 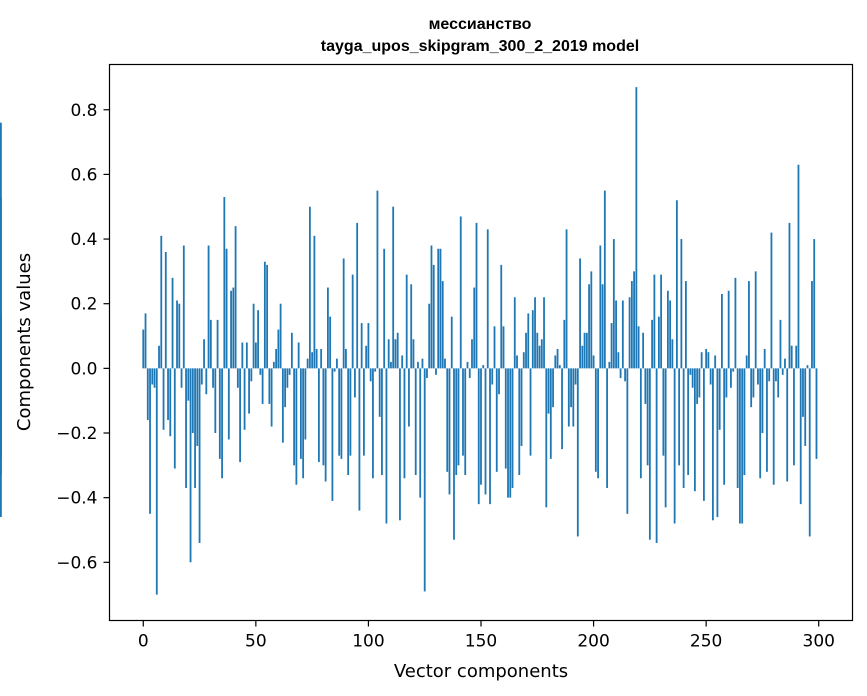 What do you see at coordinates (143, 642) in the screenshot?
I see `x-tick-label: 0` at bounding box center [143, 642].